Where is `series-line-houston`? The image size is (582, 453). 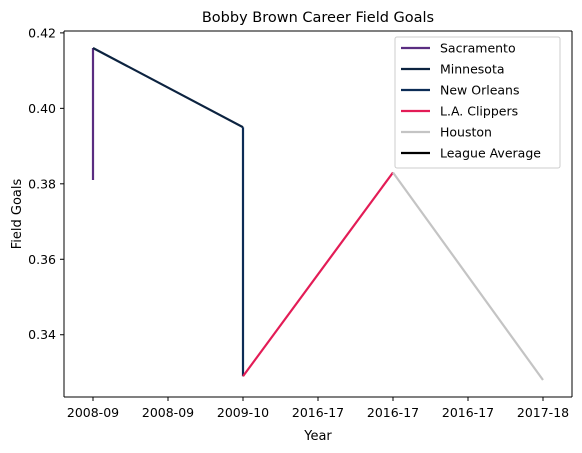
series-line-houston is located at coordinates (468, 276).